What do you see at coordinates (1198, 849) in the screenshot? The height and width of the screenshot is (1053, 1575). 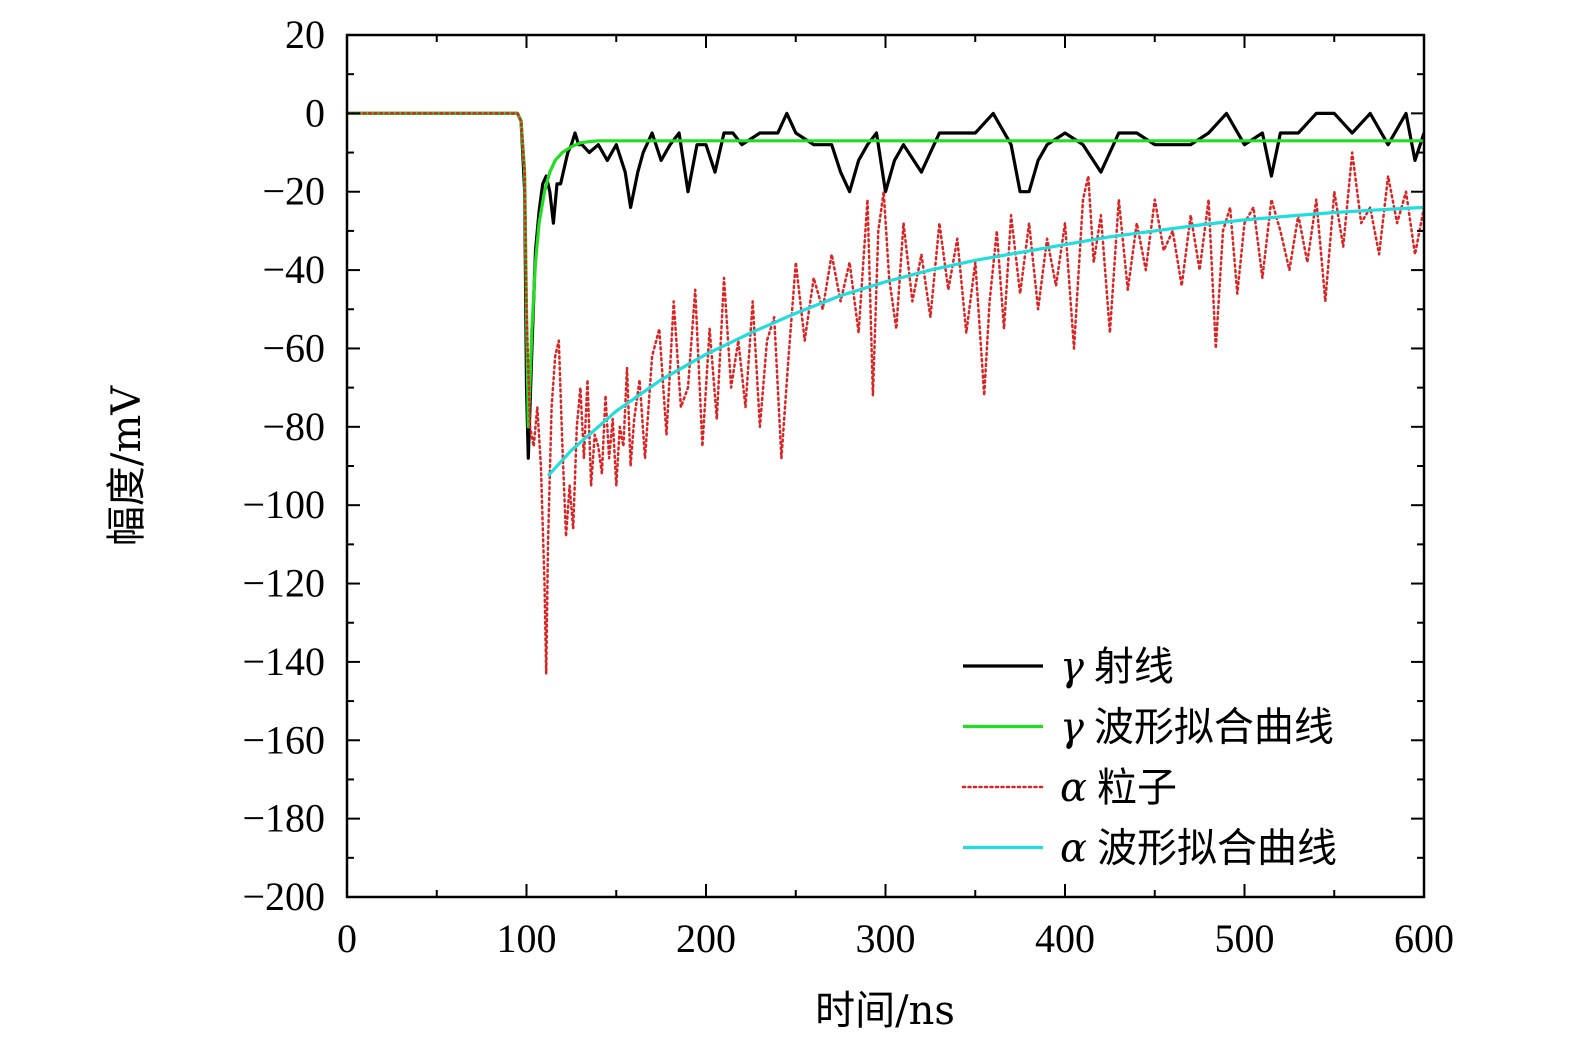 I see `legend-label-4: α 波形拟合曲线` at bounding box center [1198, 849].